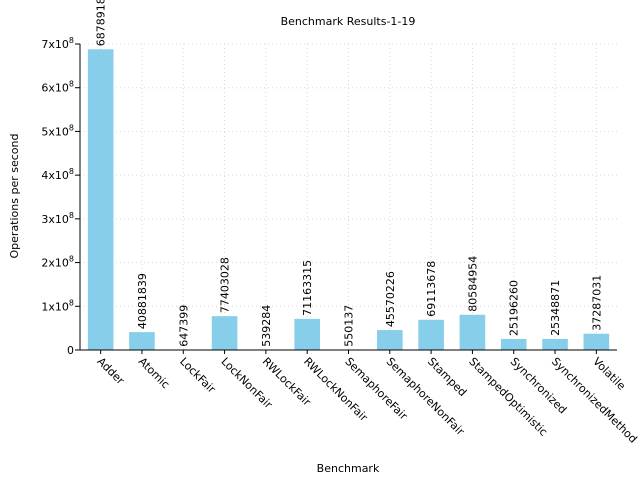 This screenshot has height=480, width=640. Describe the element at coordinates (555, 308) in the screenshot. I see `bar-value-label: 25348871` at that location.